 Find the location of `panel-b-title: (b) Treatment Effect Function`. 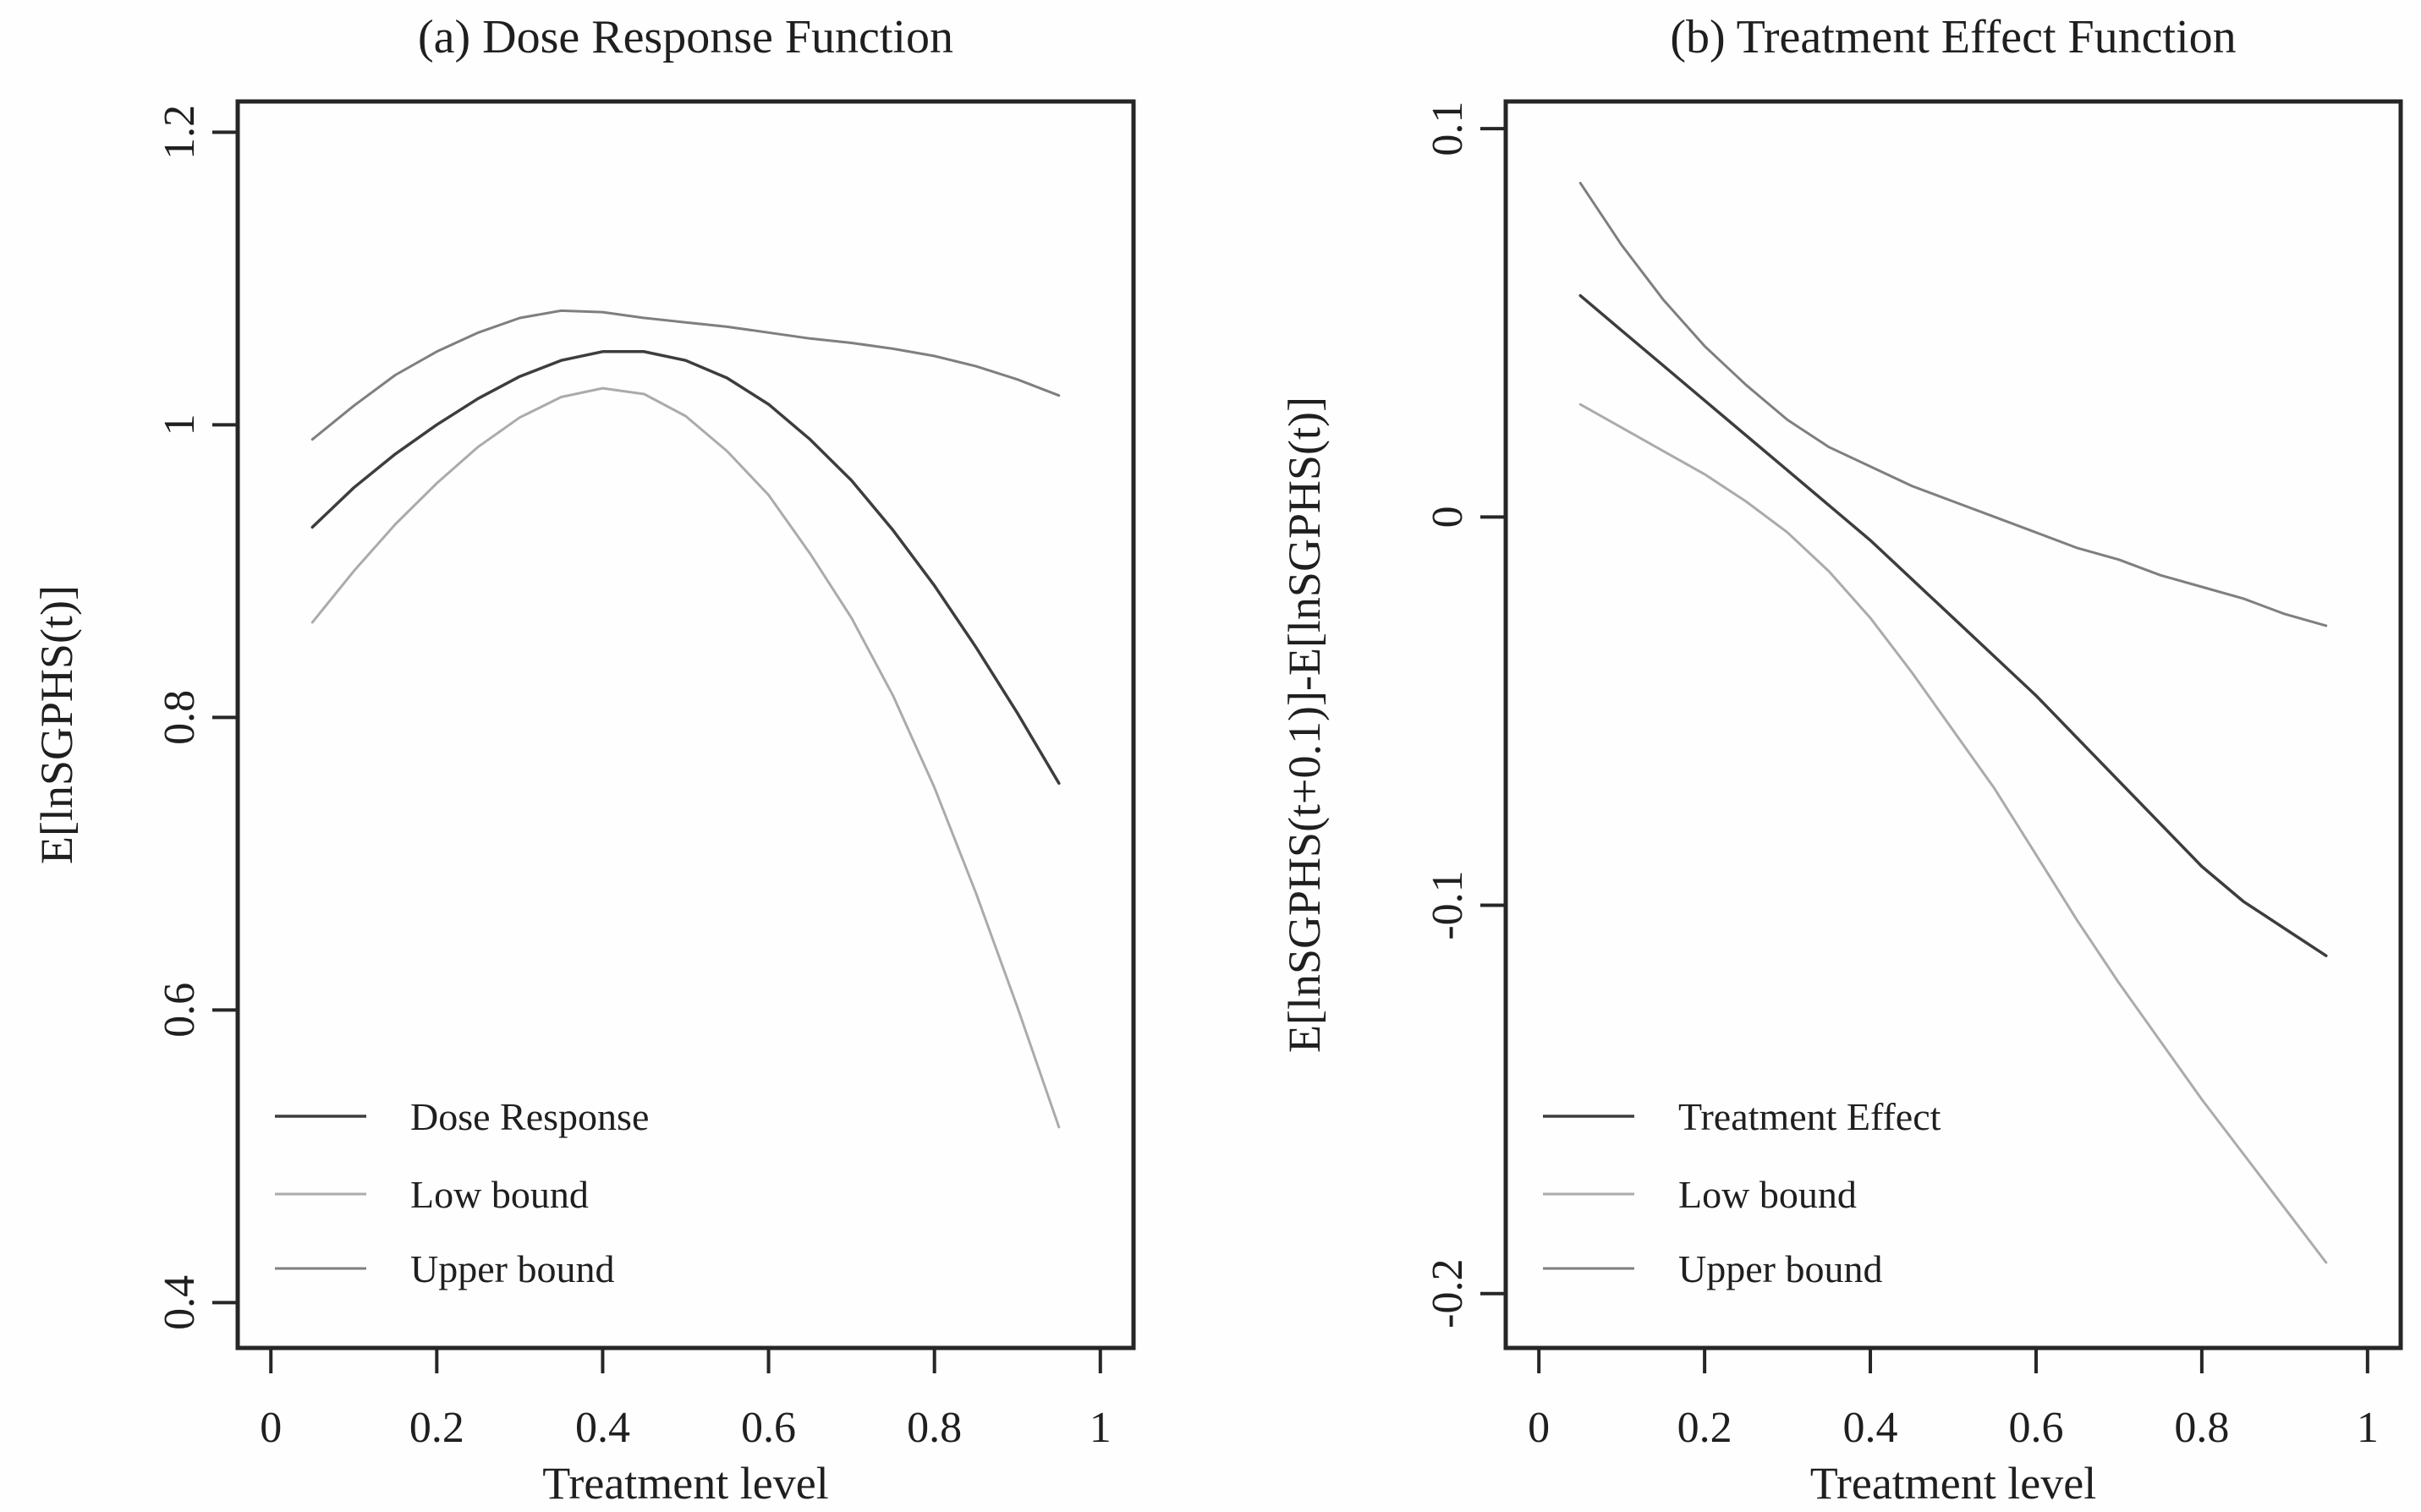

panel-b-title: (b) Treatment Effect Function is located at coordinates (1953, 37).